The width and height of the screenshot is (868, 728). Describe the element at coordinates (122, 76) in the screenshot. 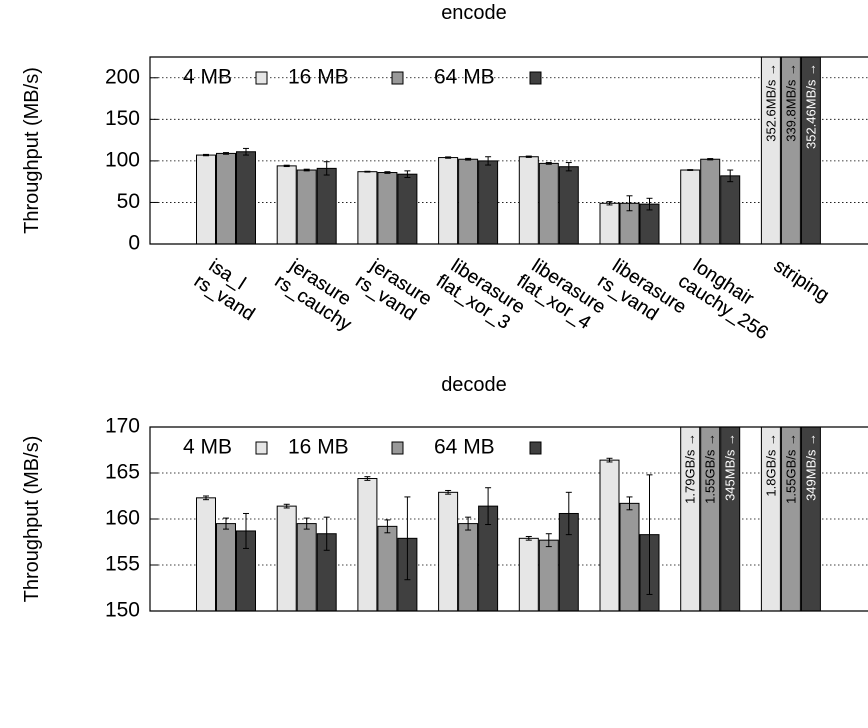

I see `y-tick-label: 200` at that location.